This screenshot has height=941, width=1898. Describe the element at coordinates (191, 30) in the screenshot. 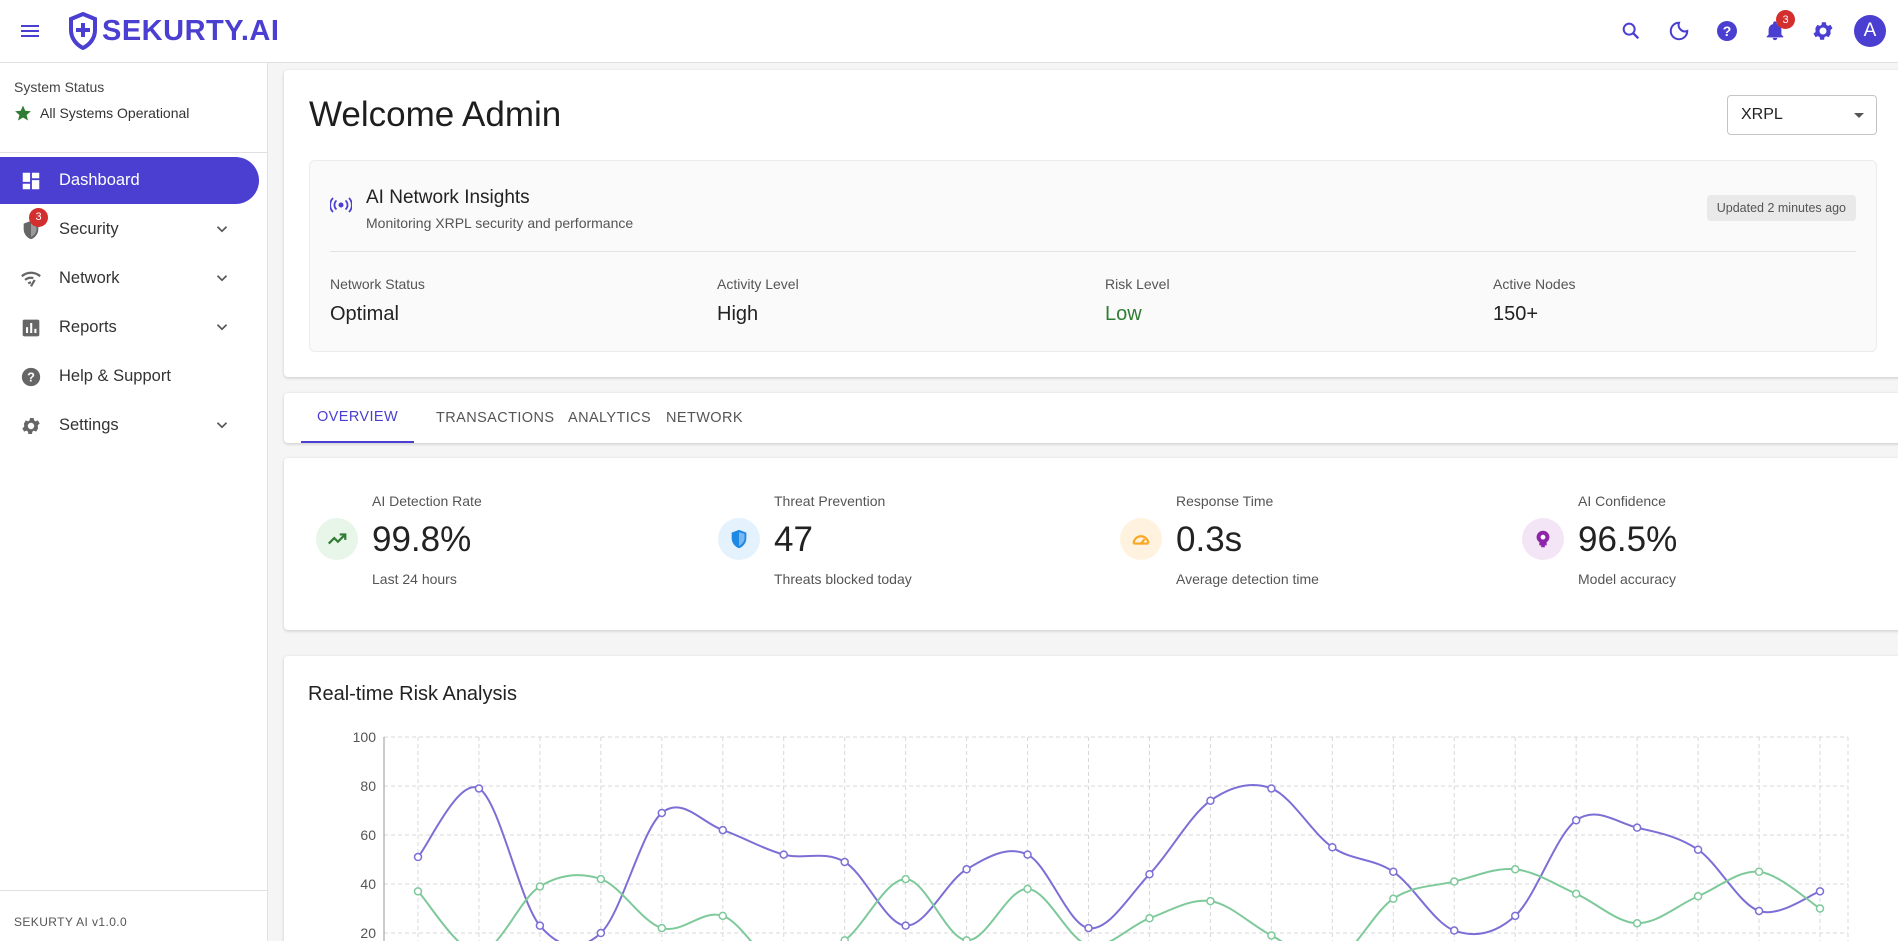

I see `logo-text: SEKURTY.AI` at that location.